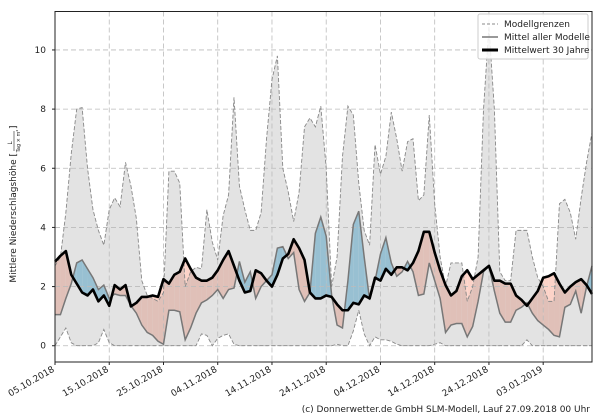 The image size is (600, 420). I want to click on y-unit-denominator: Tag × m², so click(19, 142).